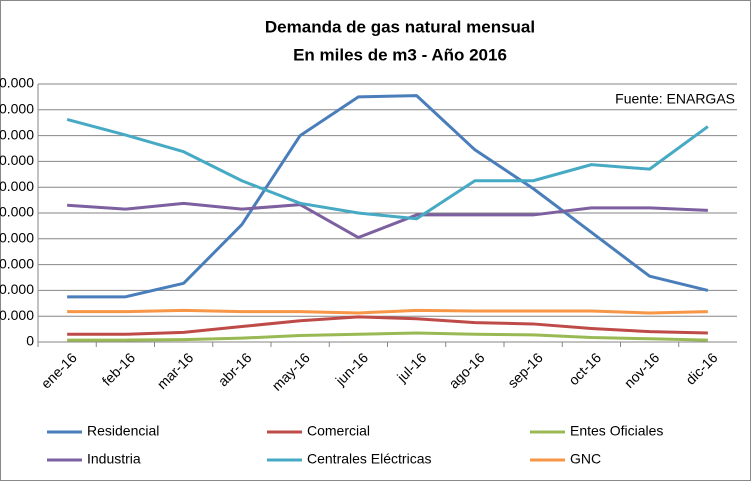 This screenshot has height=481, width=751. I want to click on y-tick-label: 1.000.000, so click(17, 212).